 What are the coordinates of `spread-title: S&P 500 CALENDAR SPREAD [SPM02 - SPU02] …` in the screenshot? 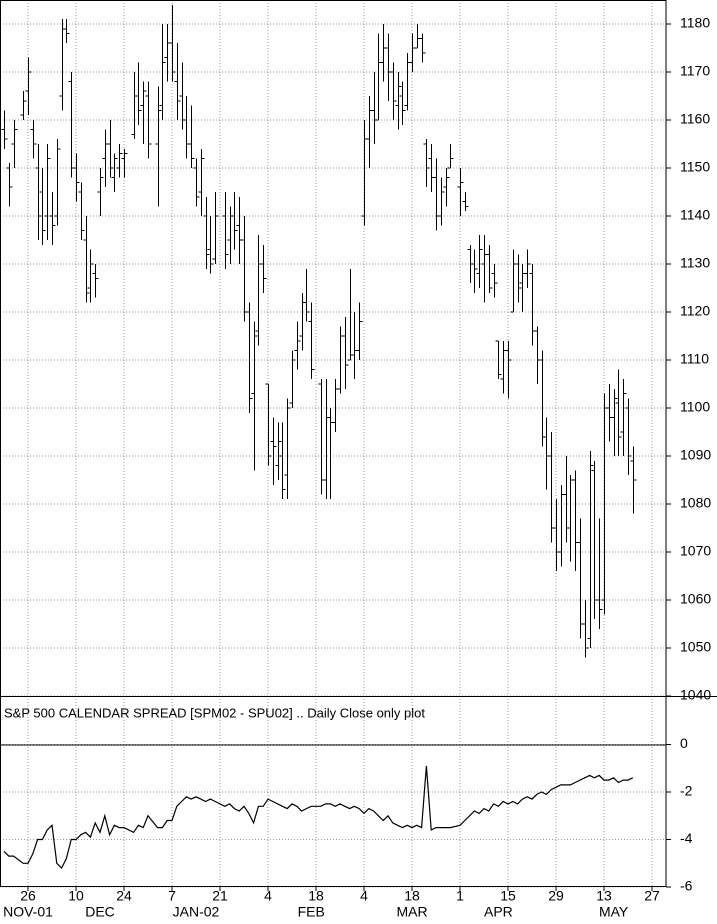 It's located at (214, 712).